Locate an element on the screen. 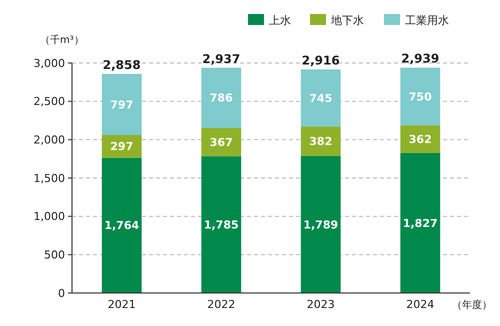  data-label: 367 is located at coordinates (221, 142).